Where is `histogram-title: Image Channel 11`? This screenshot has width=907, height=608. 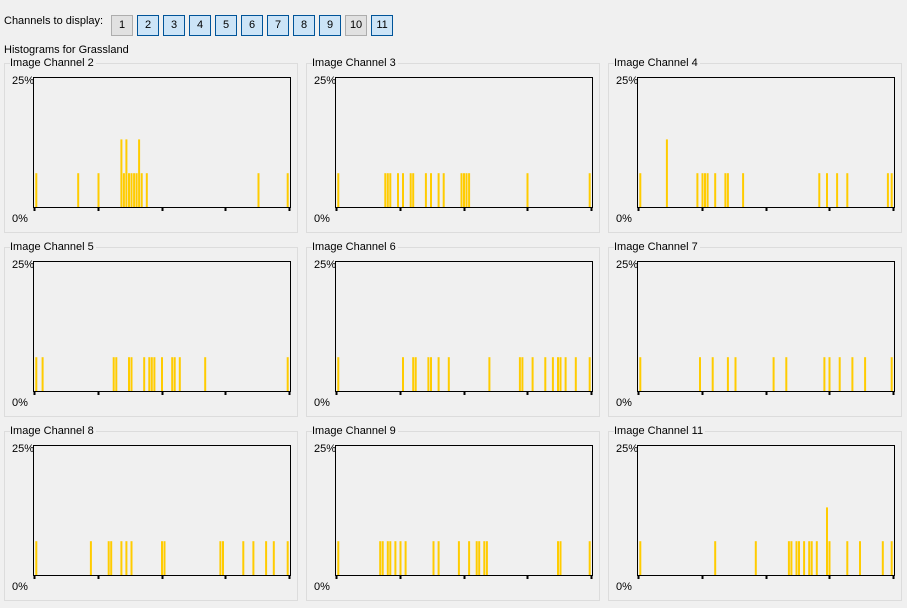 histogram-title: Image Channel 11 is located at coordinates (660, 431).